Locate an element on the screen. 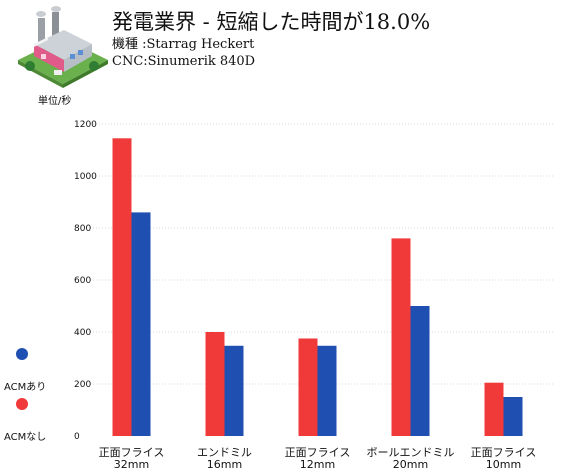 The width and height of the screenshot is (562, 470). factory-icon is located at coordinates (63, 47).